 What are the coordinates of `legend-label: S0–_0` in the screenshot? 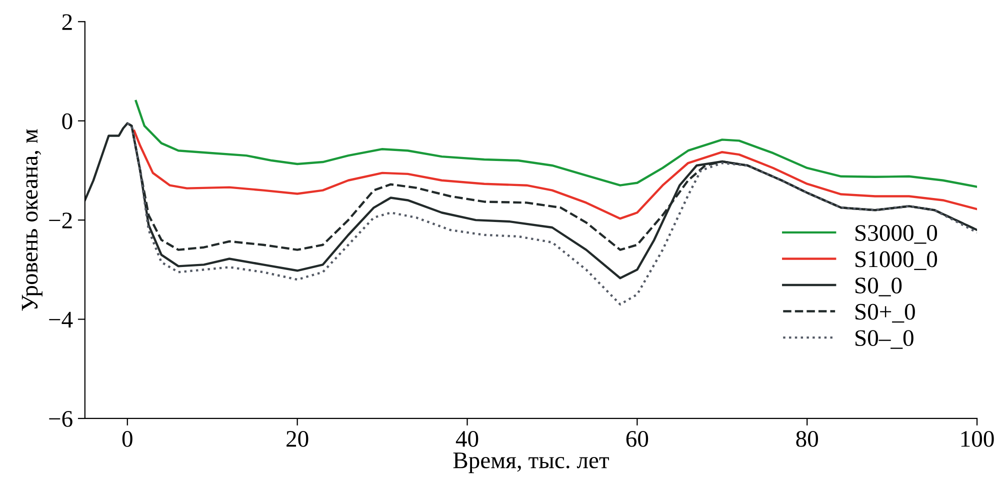 It's located at (885, 339).